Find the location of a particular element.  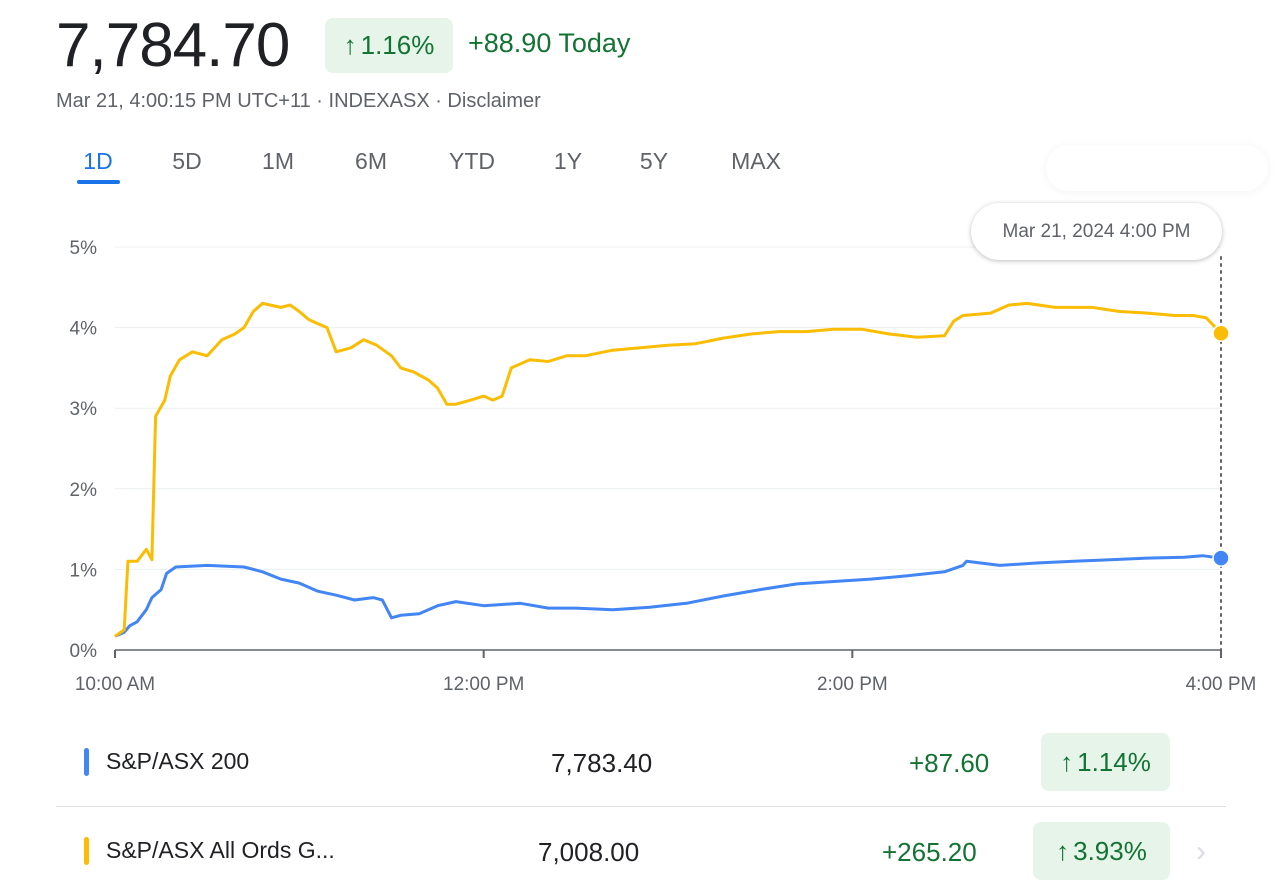

x-tick-label: 4:00 PM is located at coordinates (1221, 684).